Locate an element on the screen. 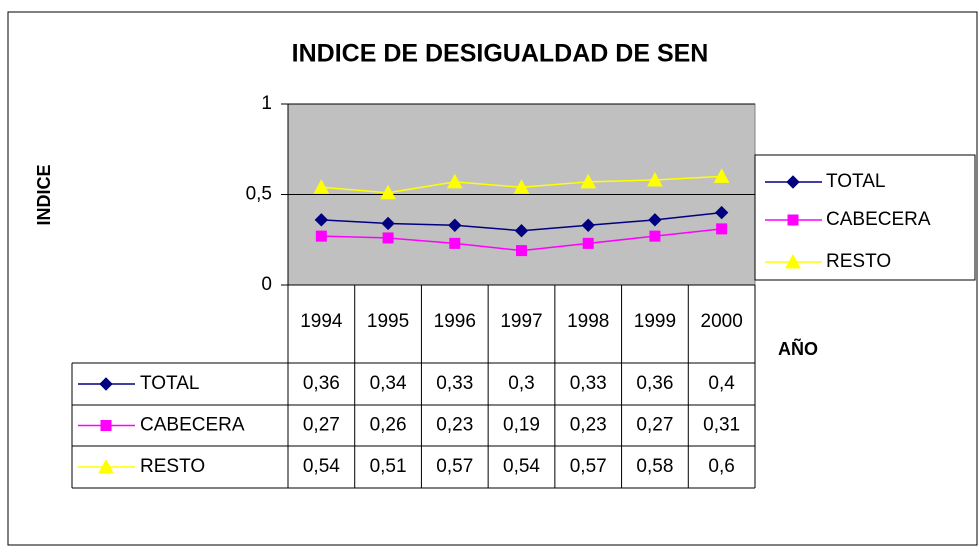 The image size is (978, 546). x-tick-label: 1998 is located at coordinates (588, 321).